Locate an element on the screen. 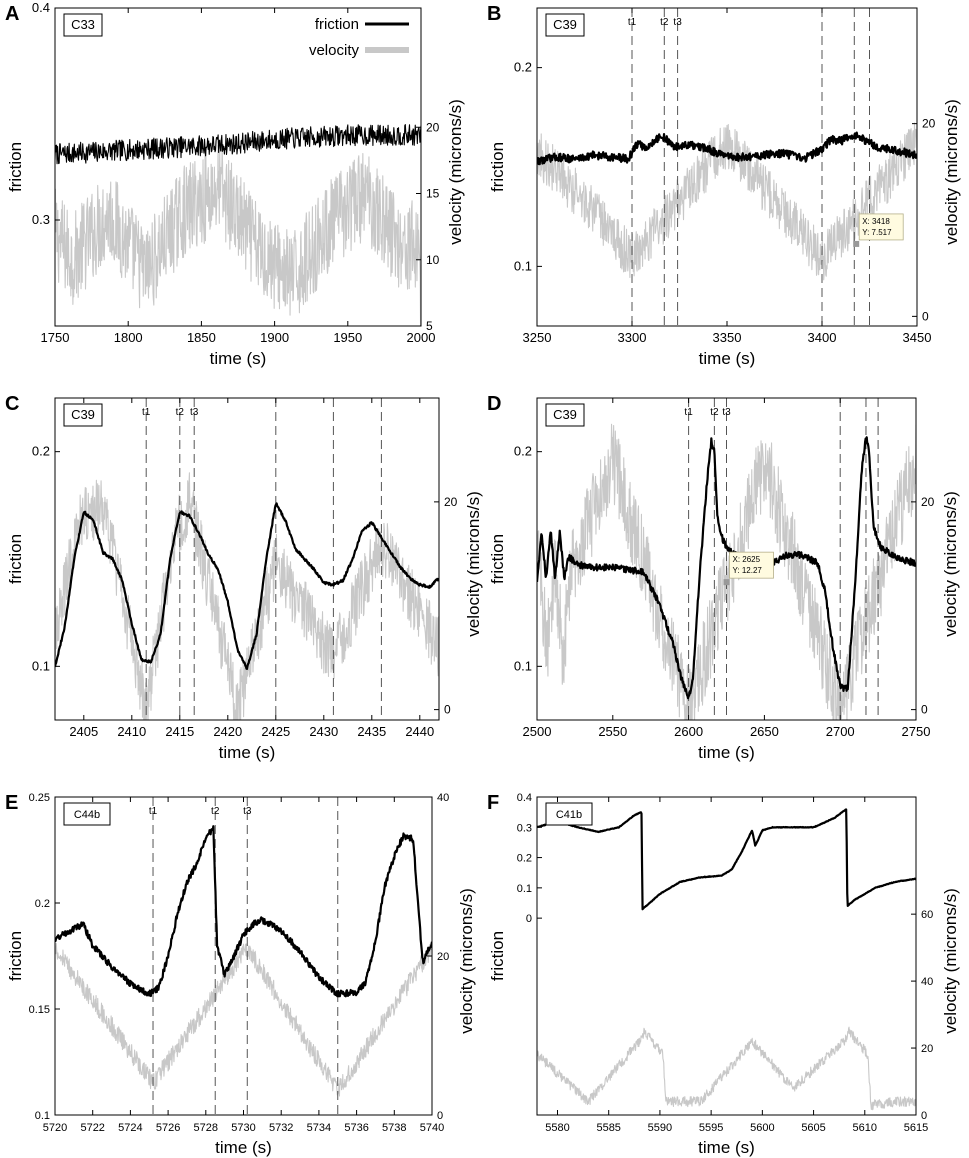  x-tick-label: 2430 is located at coordinates (323, 731).